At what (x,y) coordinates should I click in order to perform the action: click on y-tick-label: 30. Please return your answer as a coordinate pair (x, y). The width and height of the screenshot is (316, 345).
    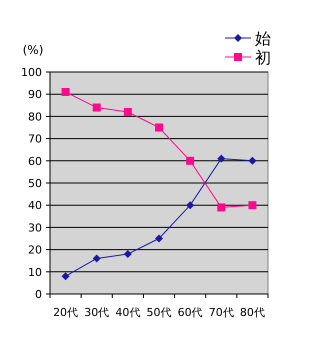
    Looking at the image, I should click on (35, 227).